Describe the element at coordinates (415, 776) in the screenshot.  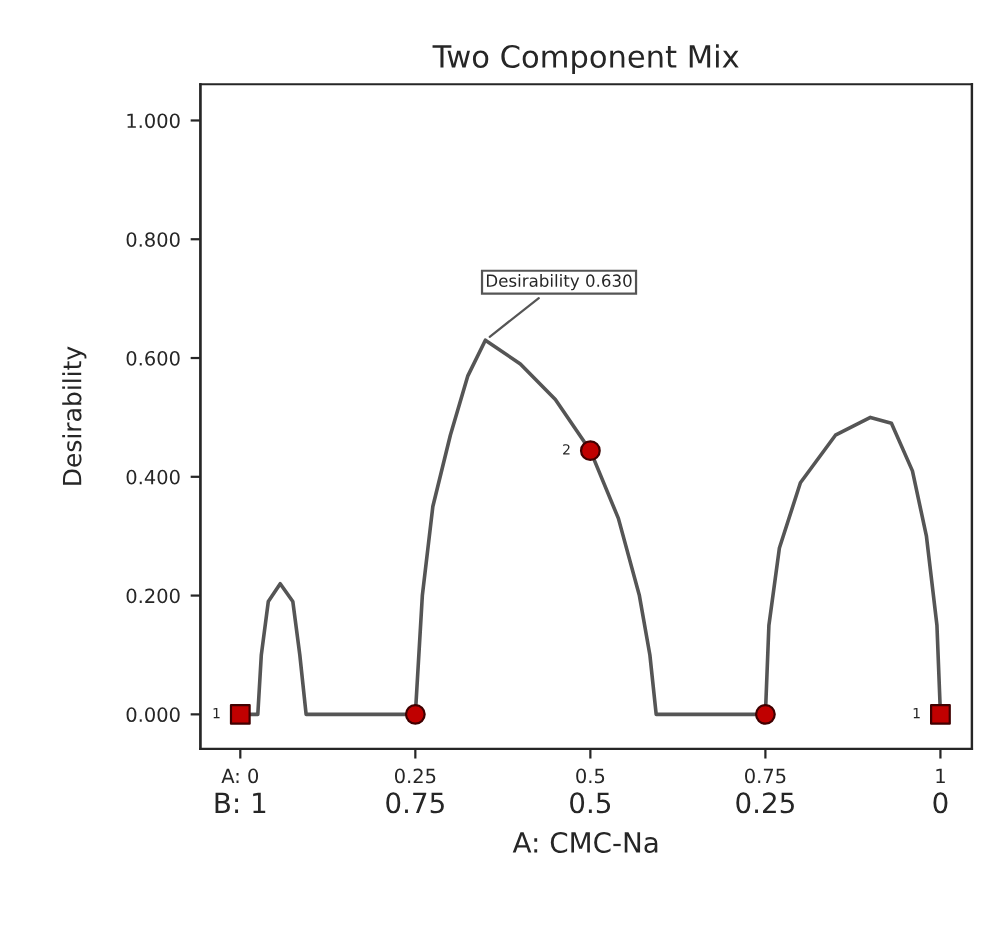
I see `x-tick-label: 0.25` at that location.